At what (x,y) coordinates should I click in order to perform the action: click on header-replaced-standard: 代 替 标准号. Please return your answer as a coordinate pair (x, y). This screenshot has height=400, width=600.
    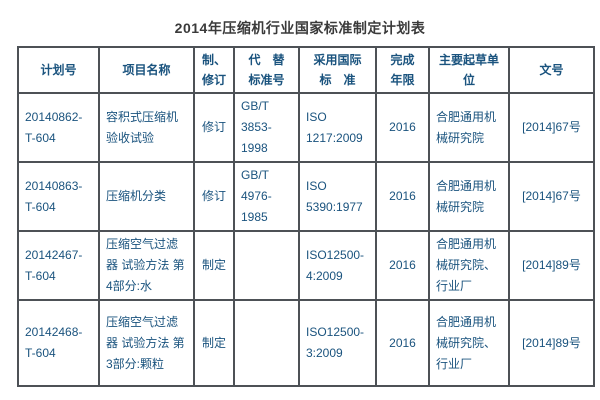
    Looking at the image, I should click on (266, 70).